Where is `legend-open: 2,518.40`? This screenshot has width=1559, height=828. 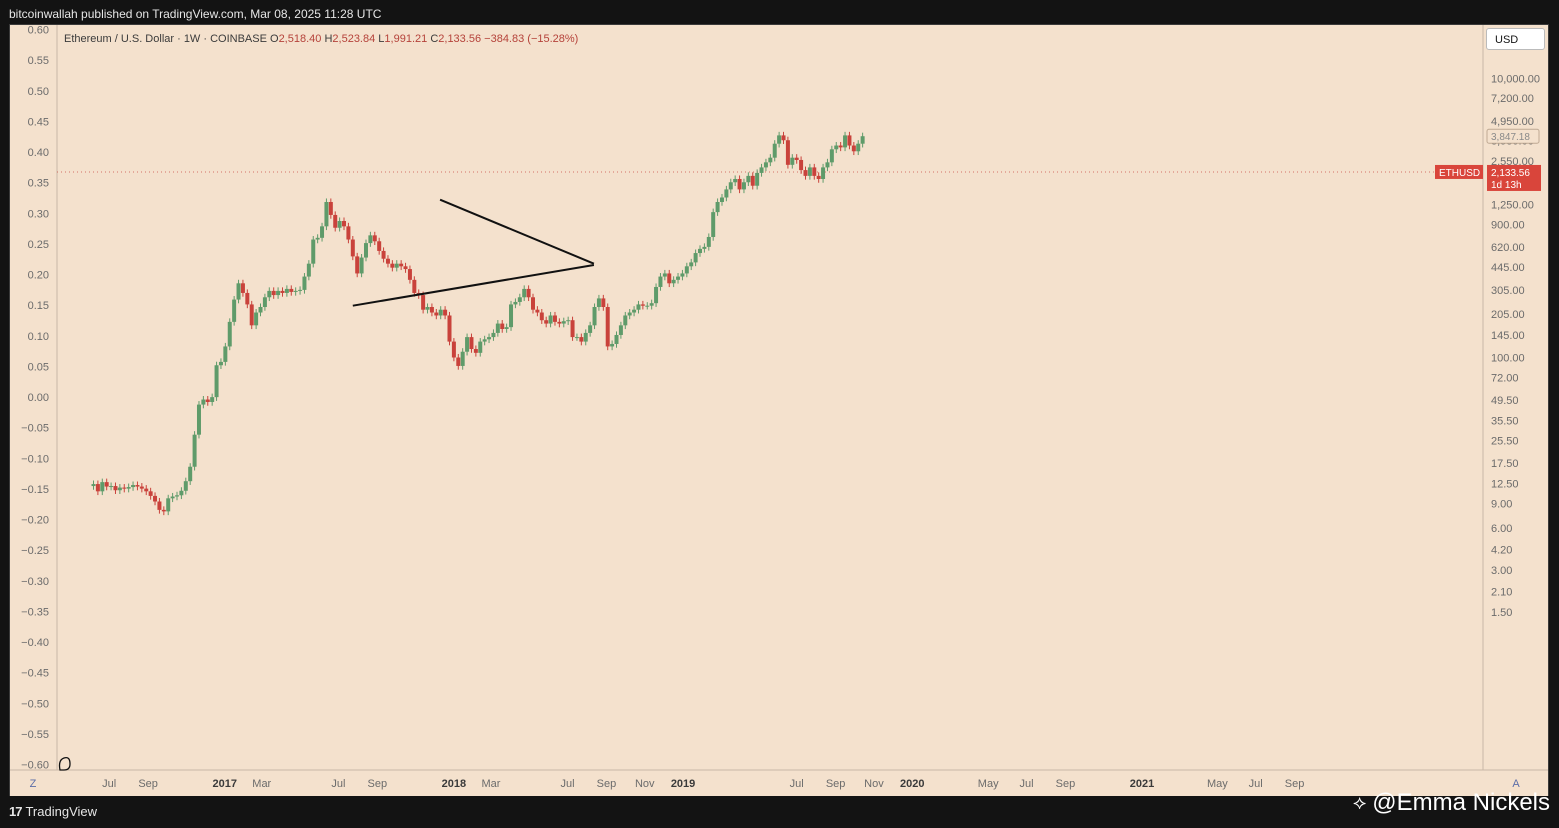
legend-open: 2,518.40 is located at coordinates (300, 39).